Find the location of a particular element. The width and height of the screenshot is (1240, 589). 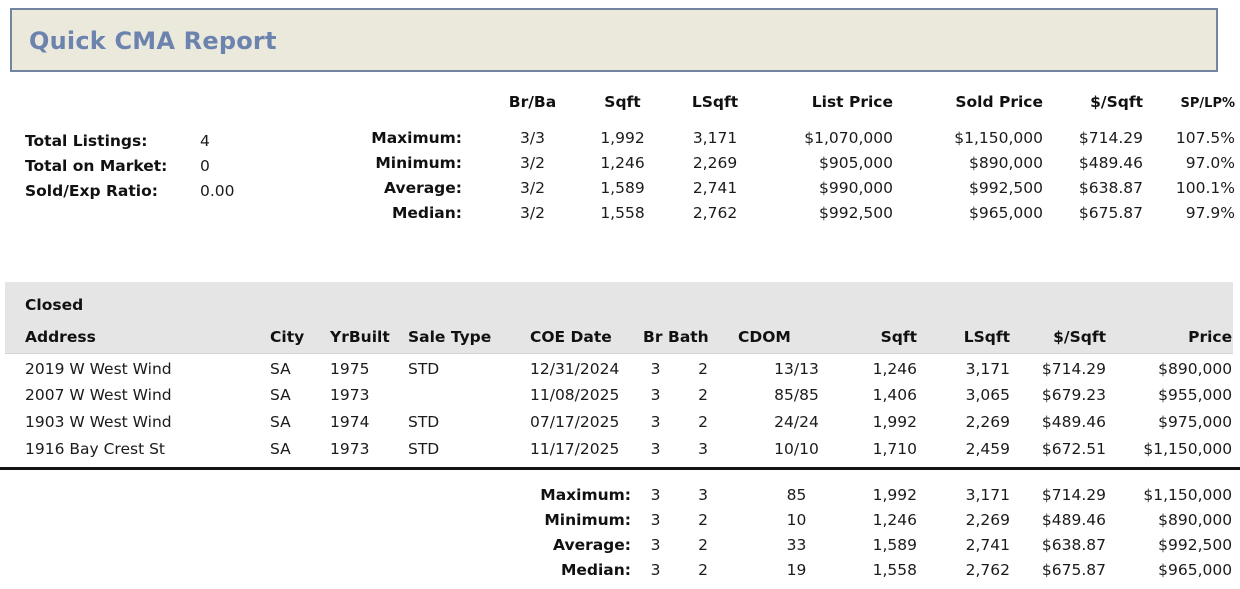

cell-sale-type is located at coordinates (469, 394).